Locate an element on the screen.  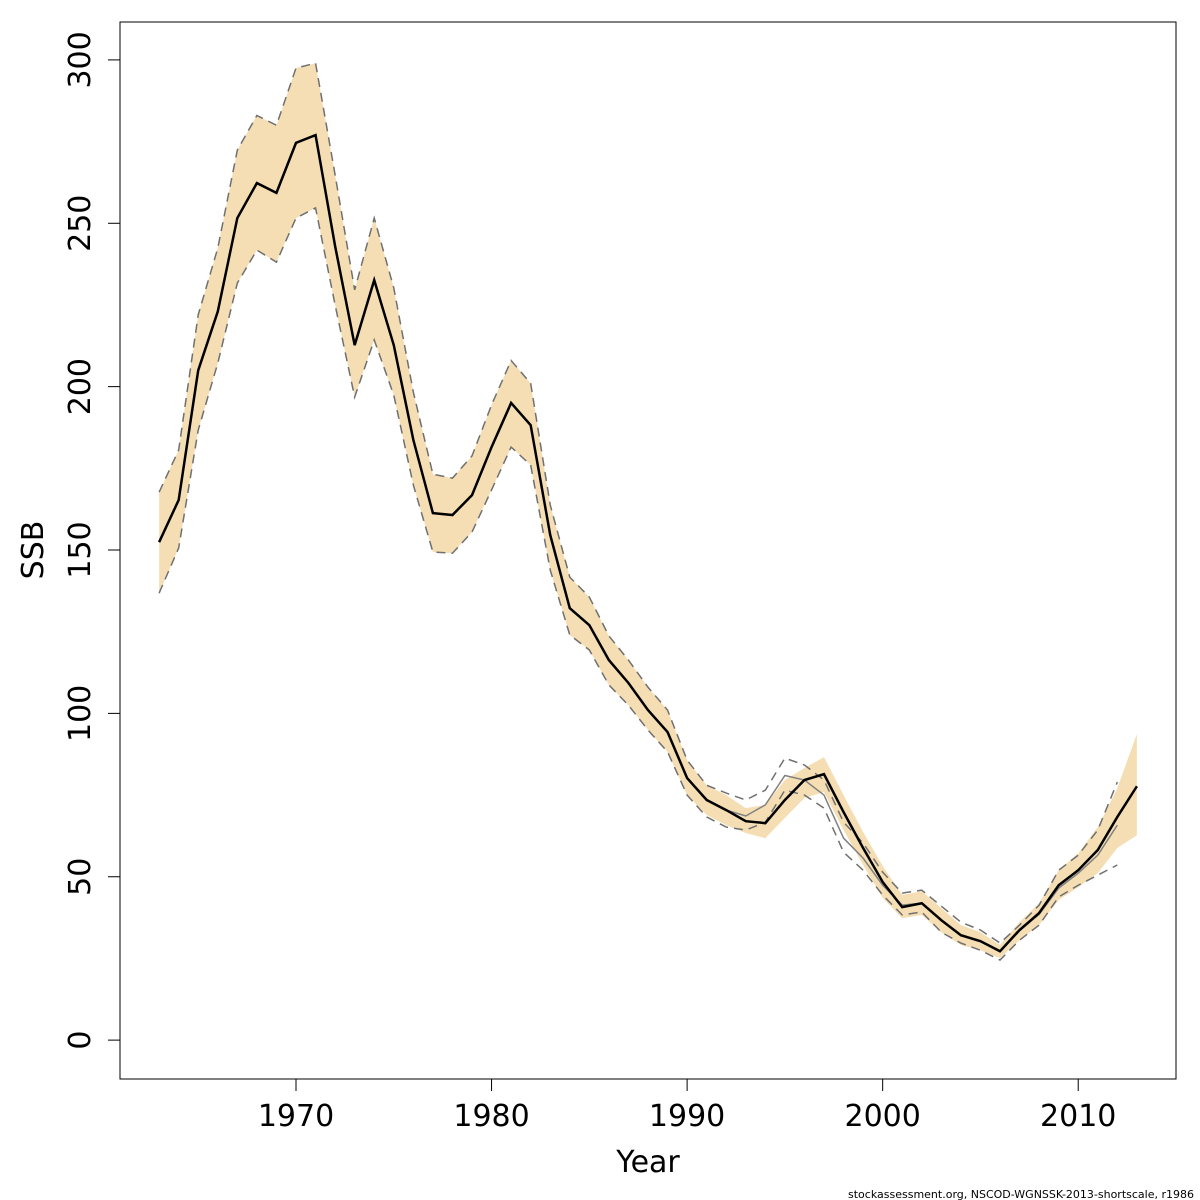
x-tick-label: 1970 is located at coordinates (296, 1116).